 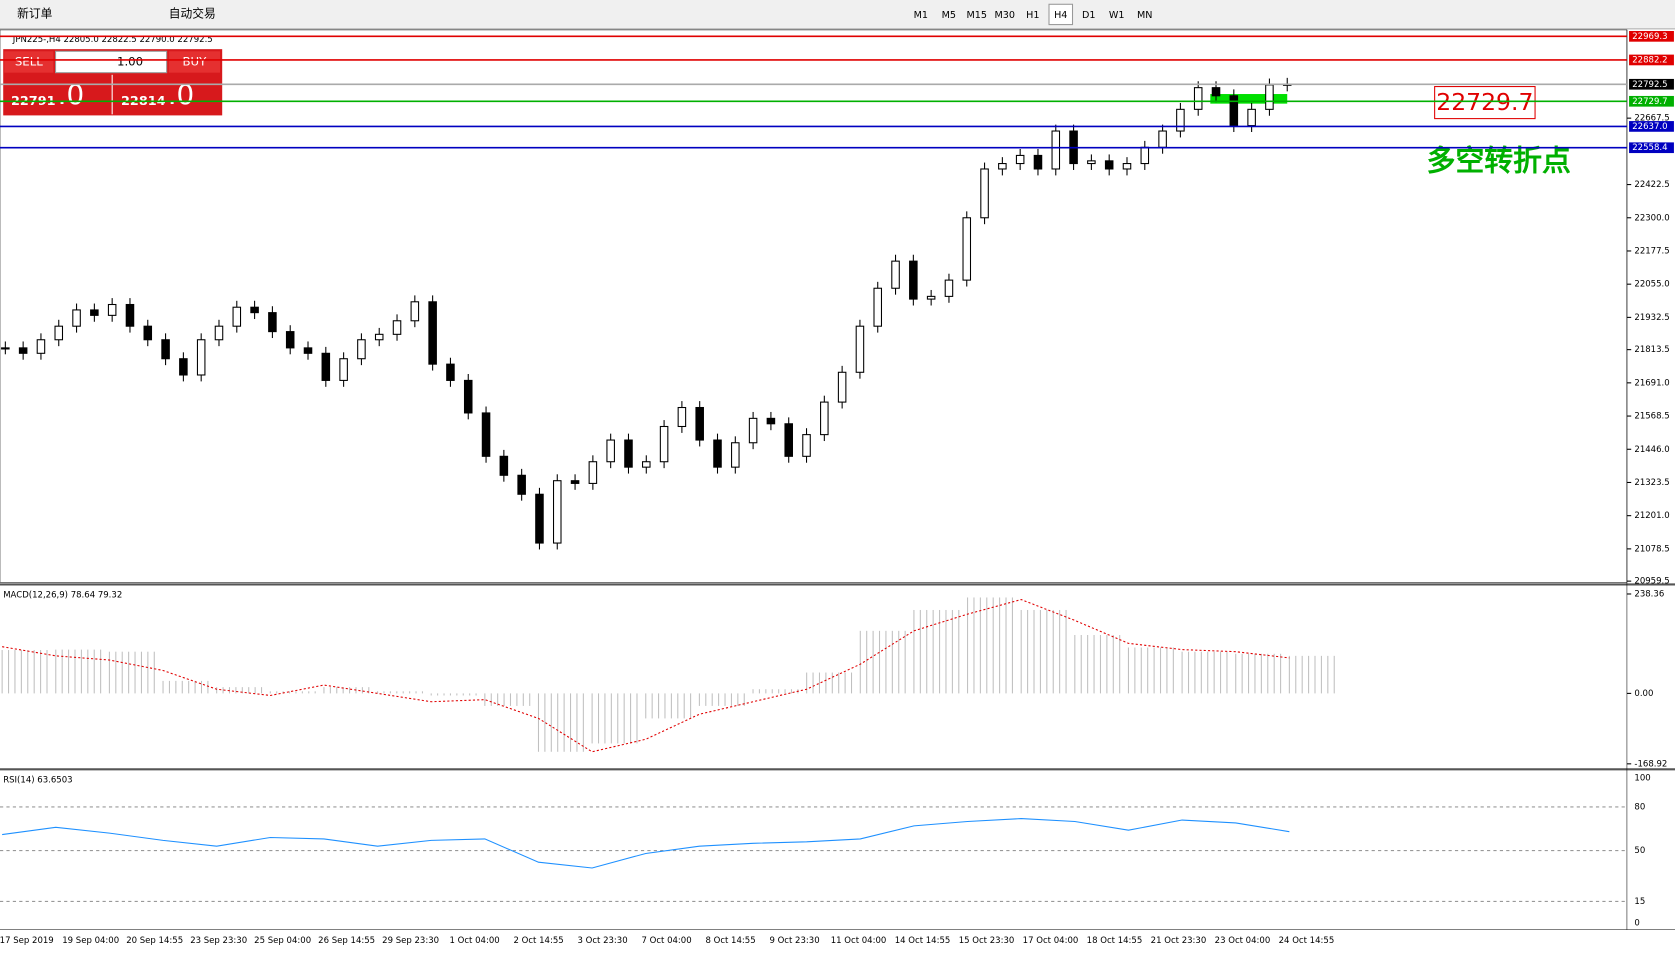 What do you see at coordinates (837, 14) in the screenshot?
I see `toolbar` at bounding box center [837, 14].